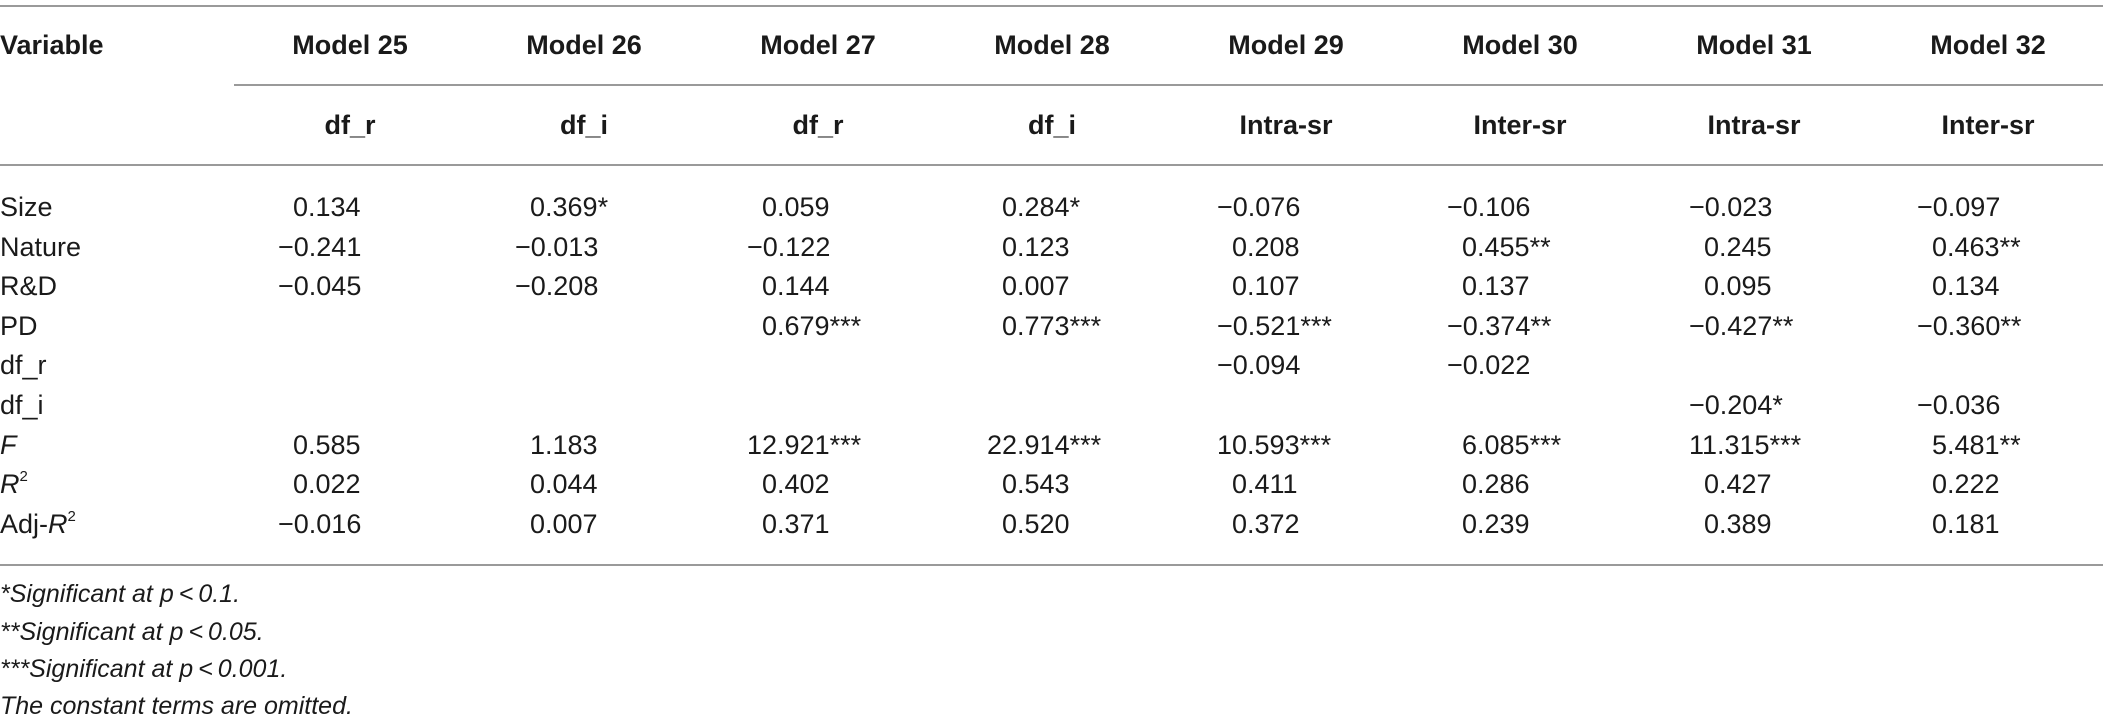 The width and height of the screenshot is (2103, 727). I want to click on table-cell: 0.585, so click(327, 445).